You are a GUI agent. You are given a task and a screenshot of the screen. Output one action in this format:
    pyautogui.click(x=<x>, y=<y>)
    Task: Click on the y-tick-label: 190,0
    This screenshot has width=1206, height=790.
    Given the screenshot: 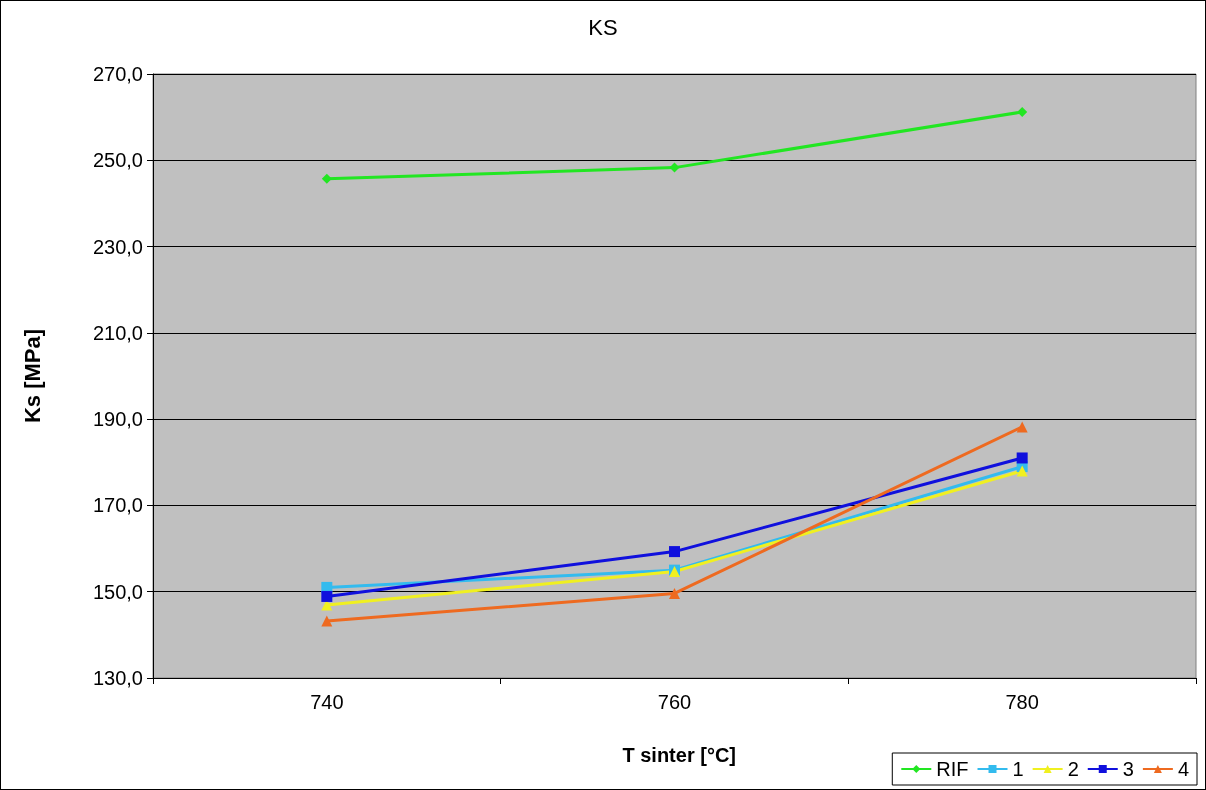 What is the action you would take?
    pyautogui.click(x=117, y=419)
    